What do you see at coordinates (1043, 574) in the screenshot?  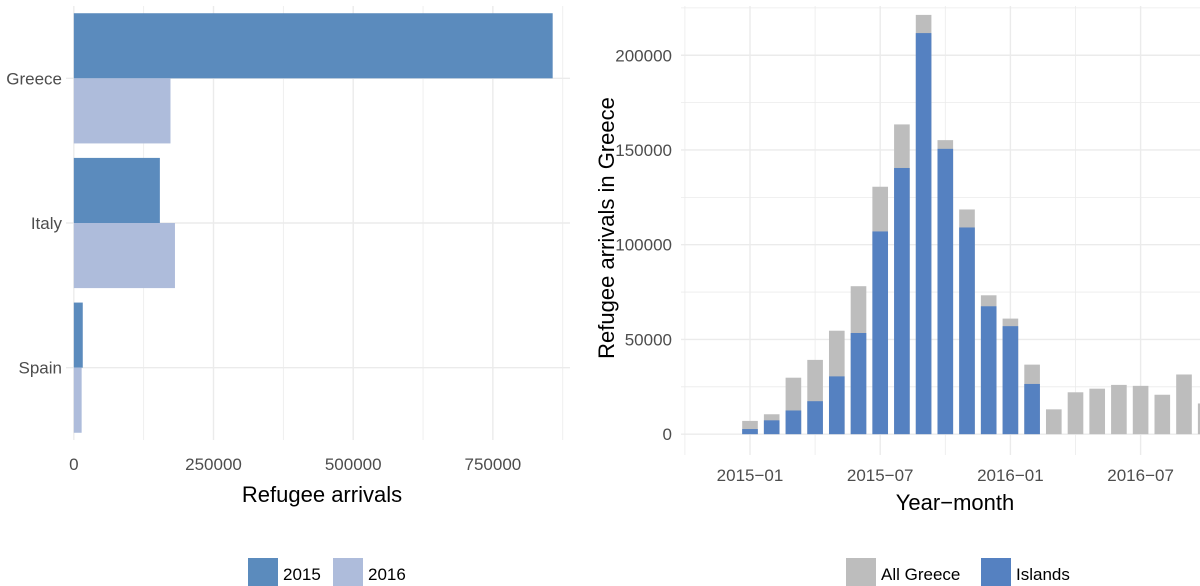 I see `legend-label-islands: Islands` at bounding box center [1043, 574].